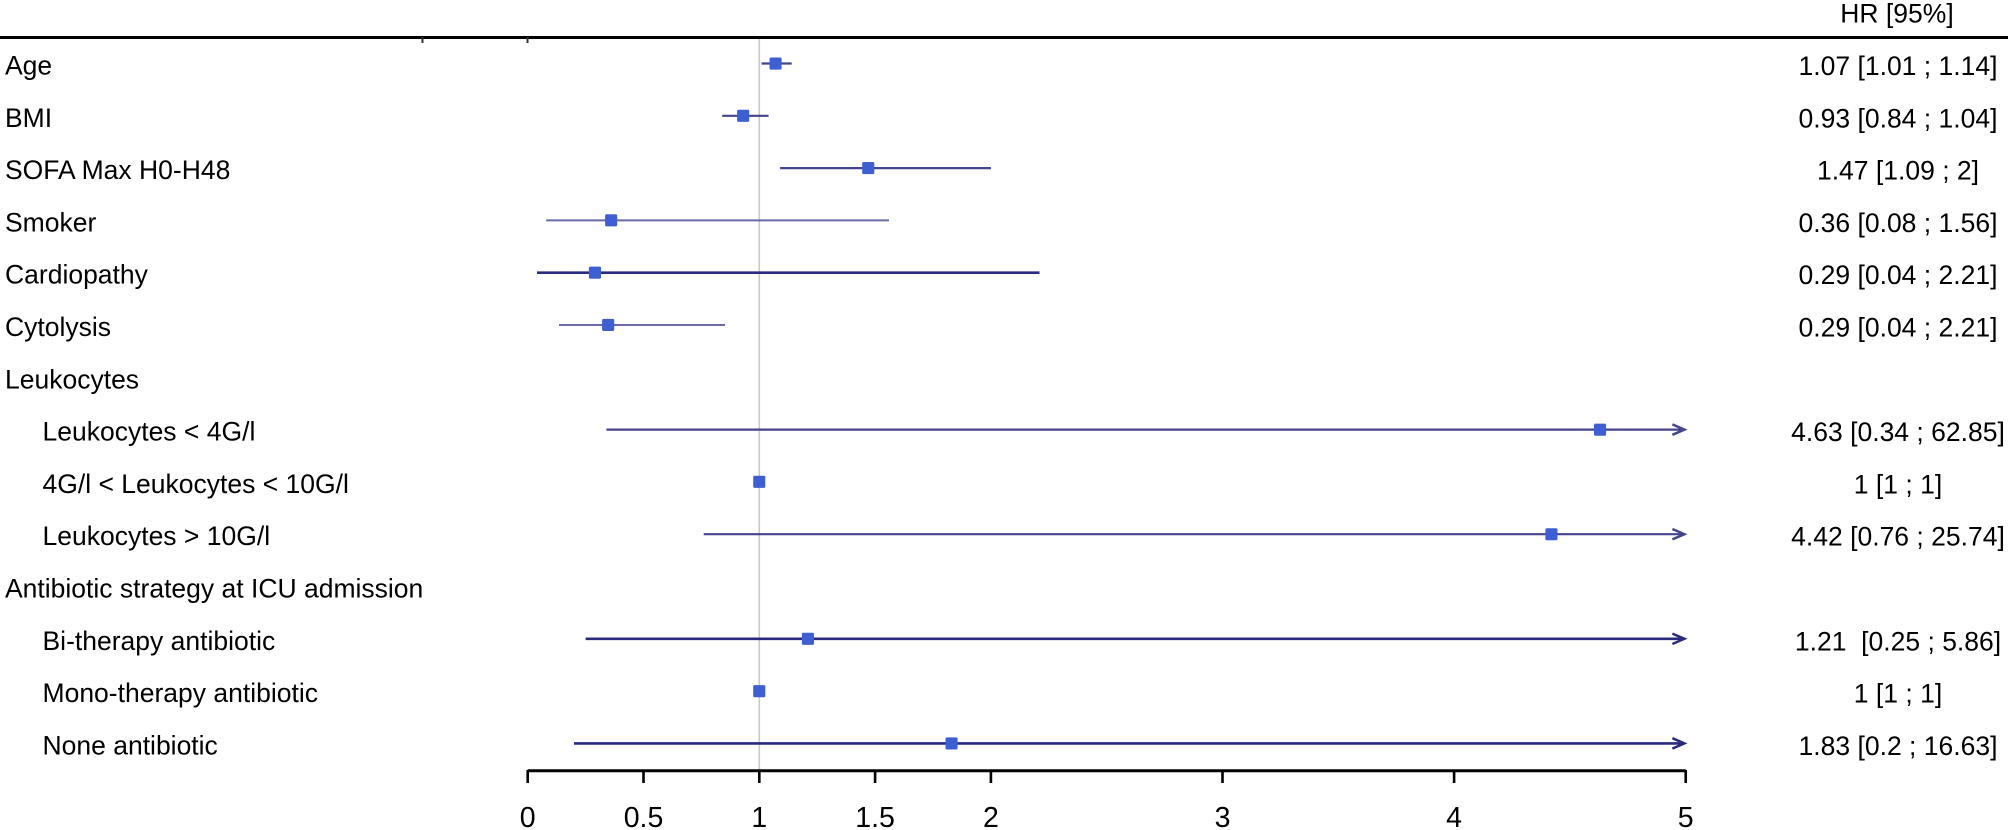  What do you see at coordinates (149, 432) in the screenshot?
I see `svg-text: Leukocytes < 4G/l` at bounding box center [149, 432].